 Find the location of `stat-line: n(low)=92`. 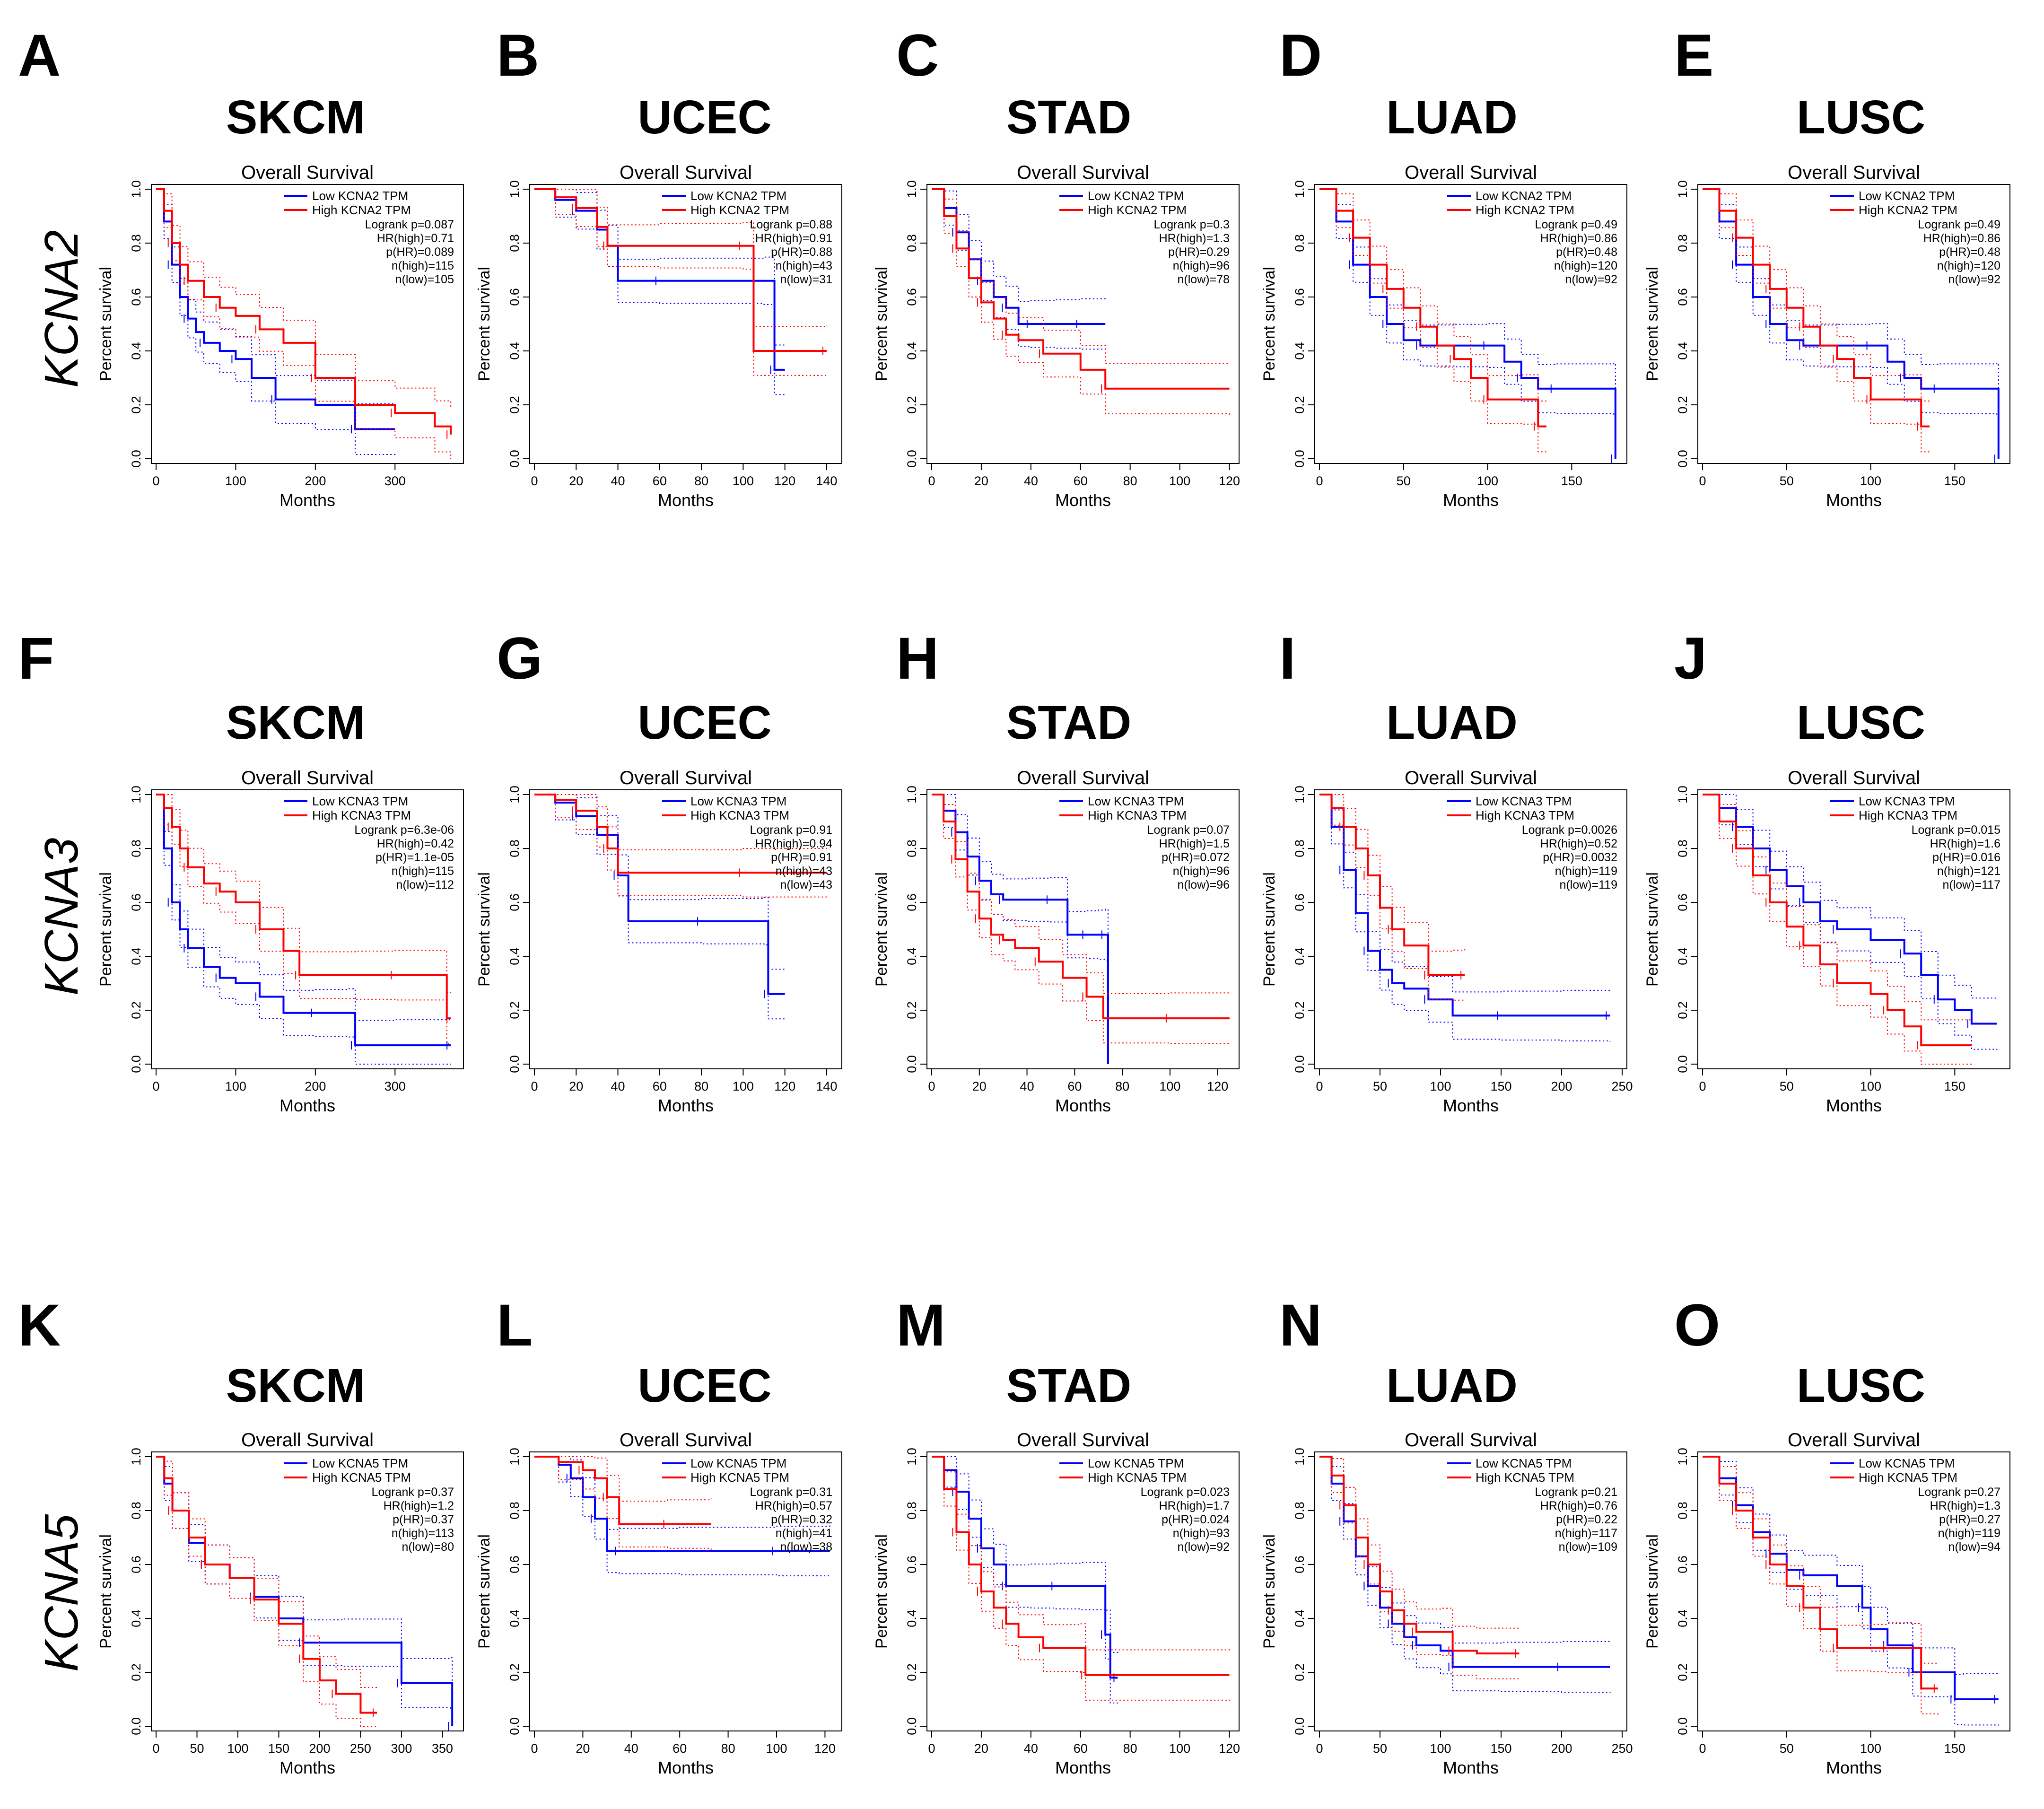

stat-line: n(low)=92 is located at coordinates (1974, 279).